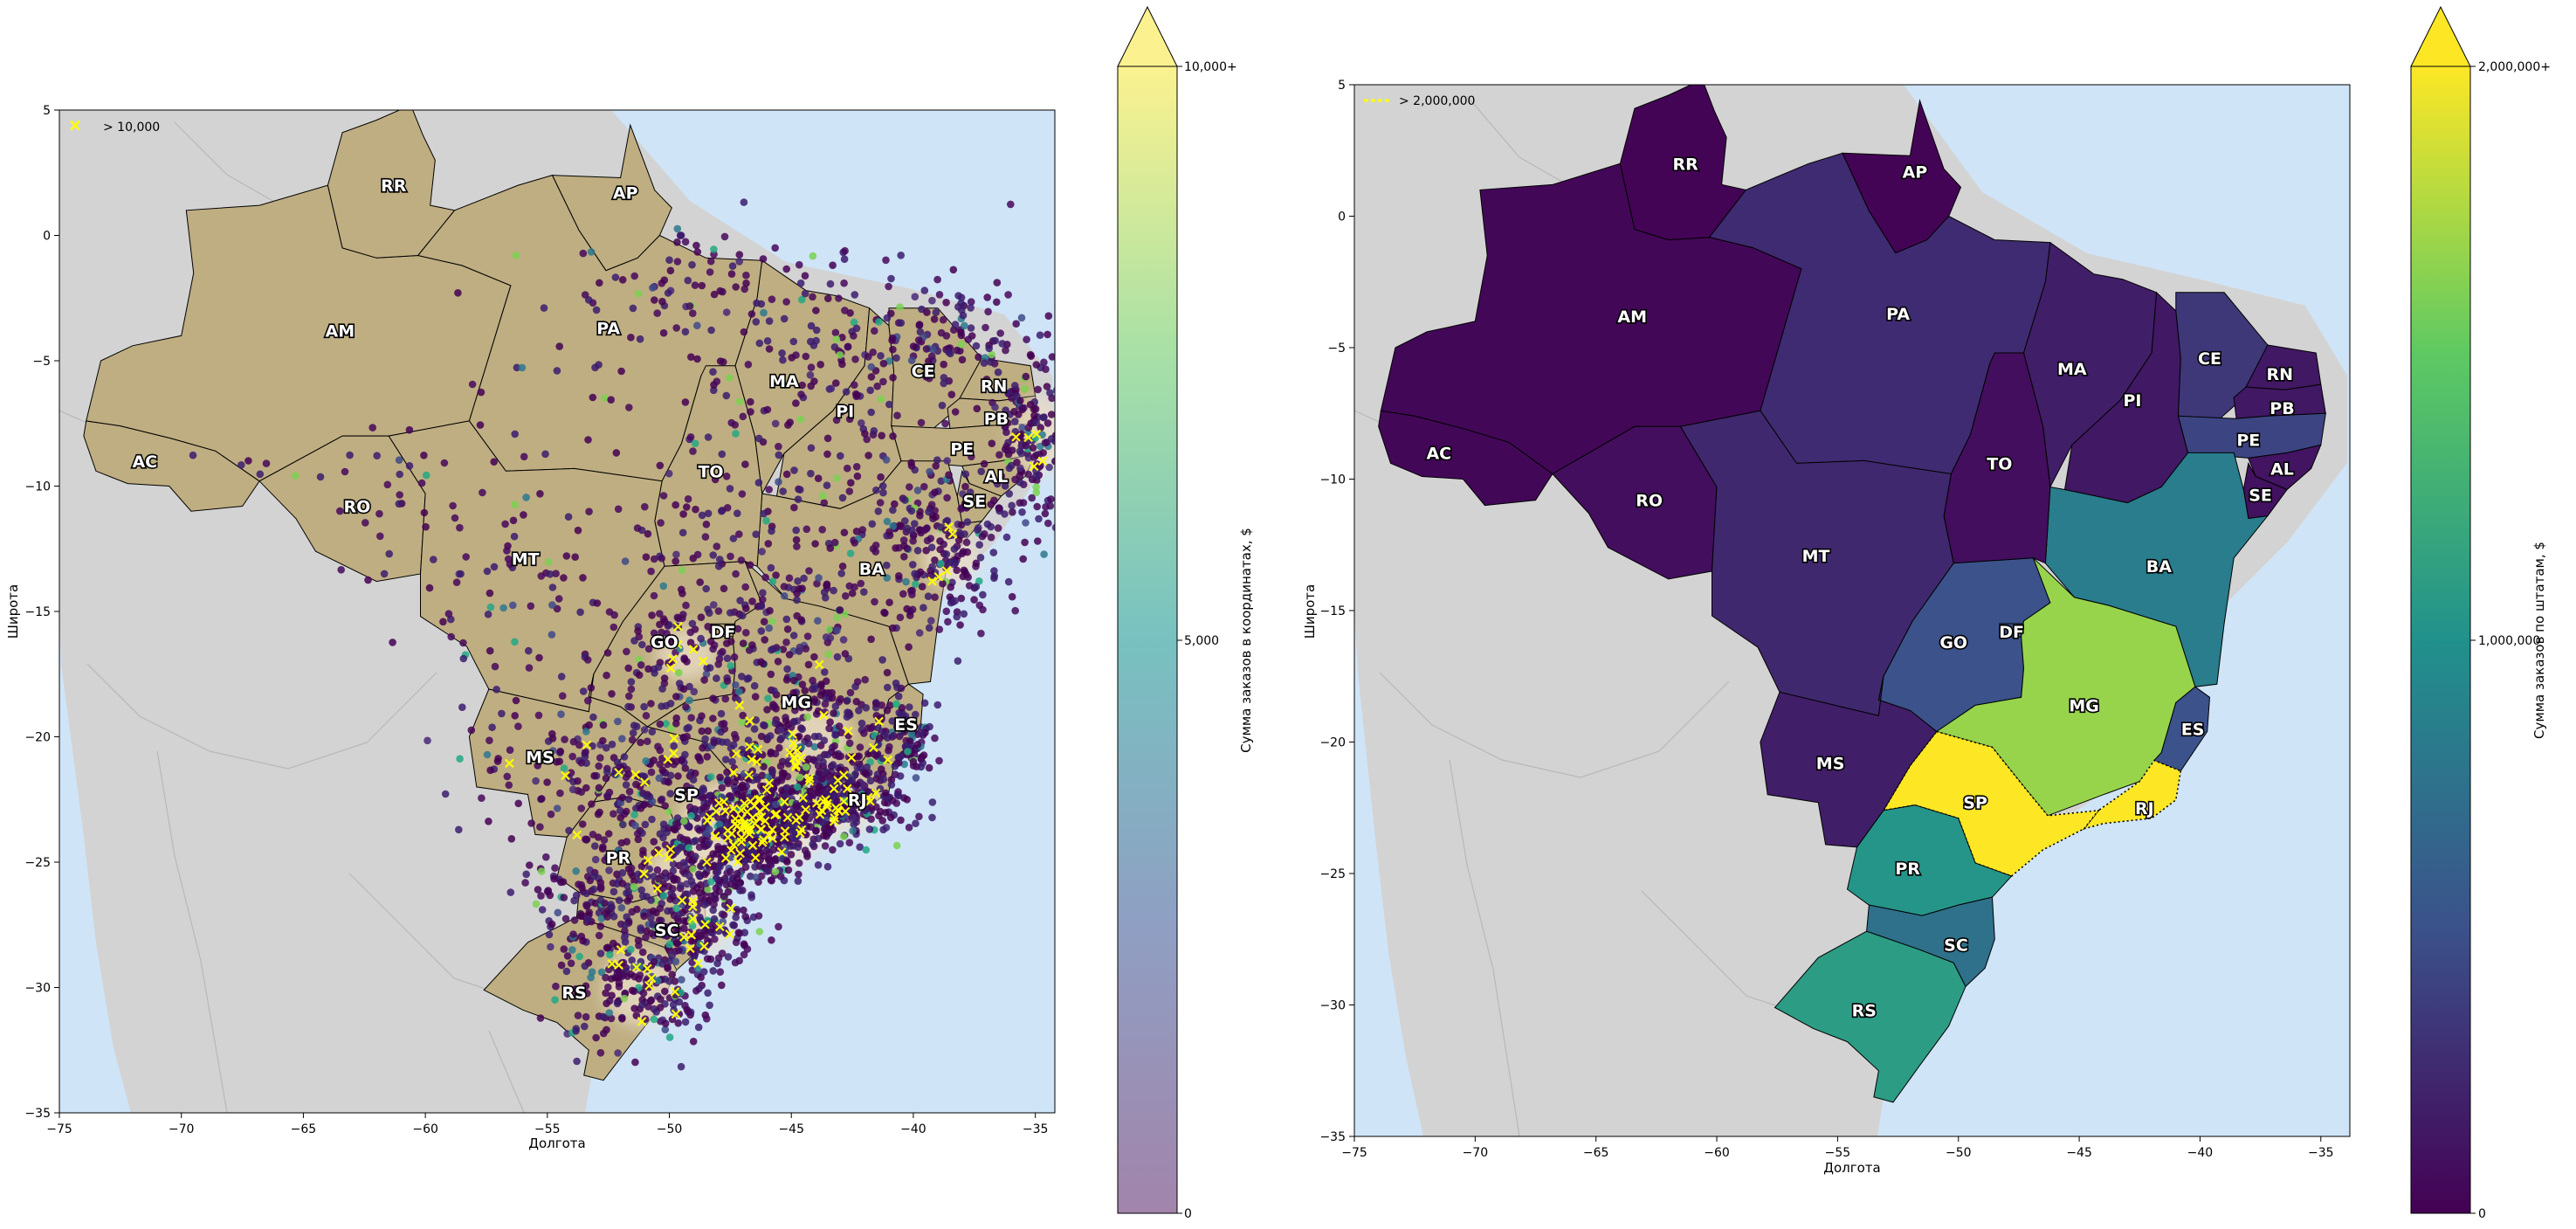 This screenshot has width=2576, height=1229. Describe the element at coordinates (1632, 317) in the screenshot. I see `state-label-am: AM` at that location.